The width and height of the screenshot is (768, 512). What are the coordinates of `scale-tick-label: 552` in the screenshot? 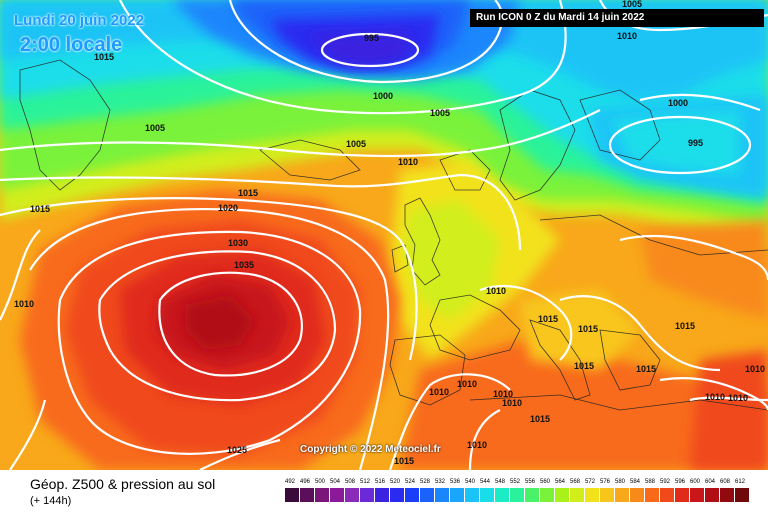 It's located at (515, 482).